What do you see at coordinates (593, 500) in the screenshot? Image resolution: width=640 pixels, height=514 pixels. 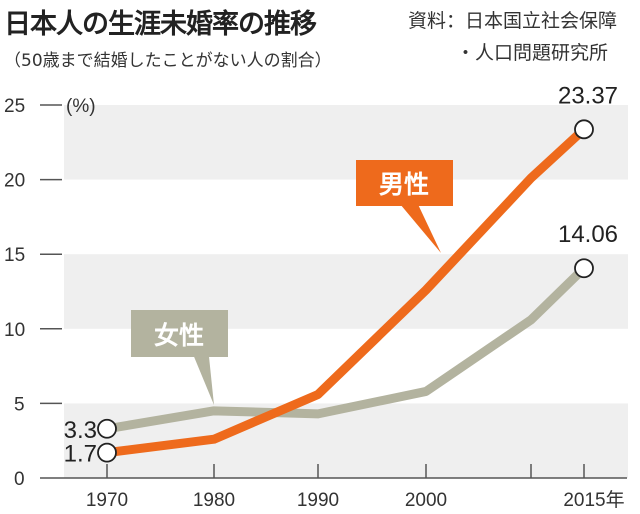 I see `x-tick-label: 2015年` at bounding box center [593, 500].